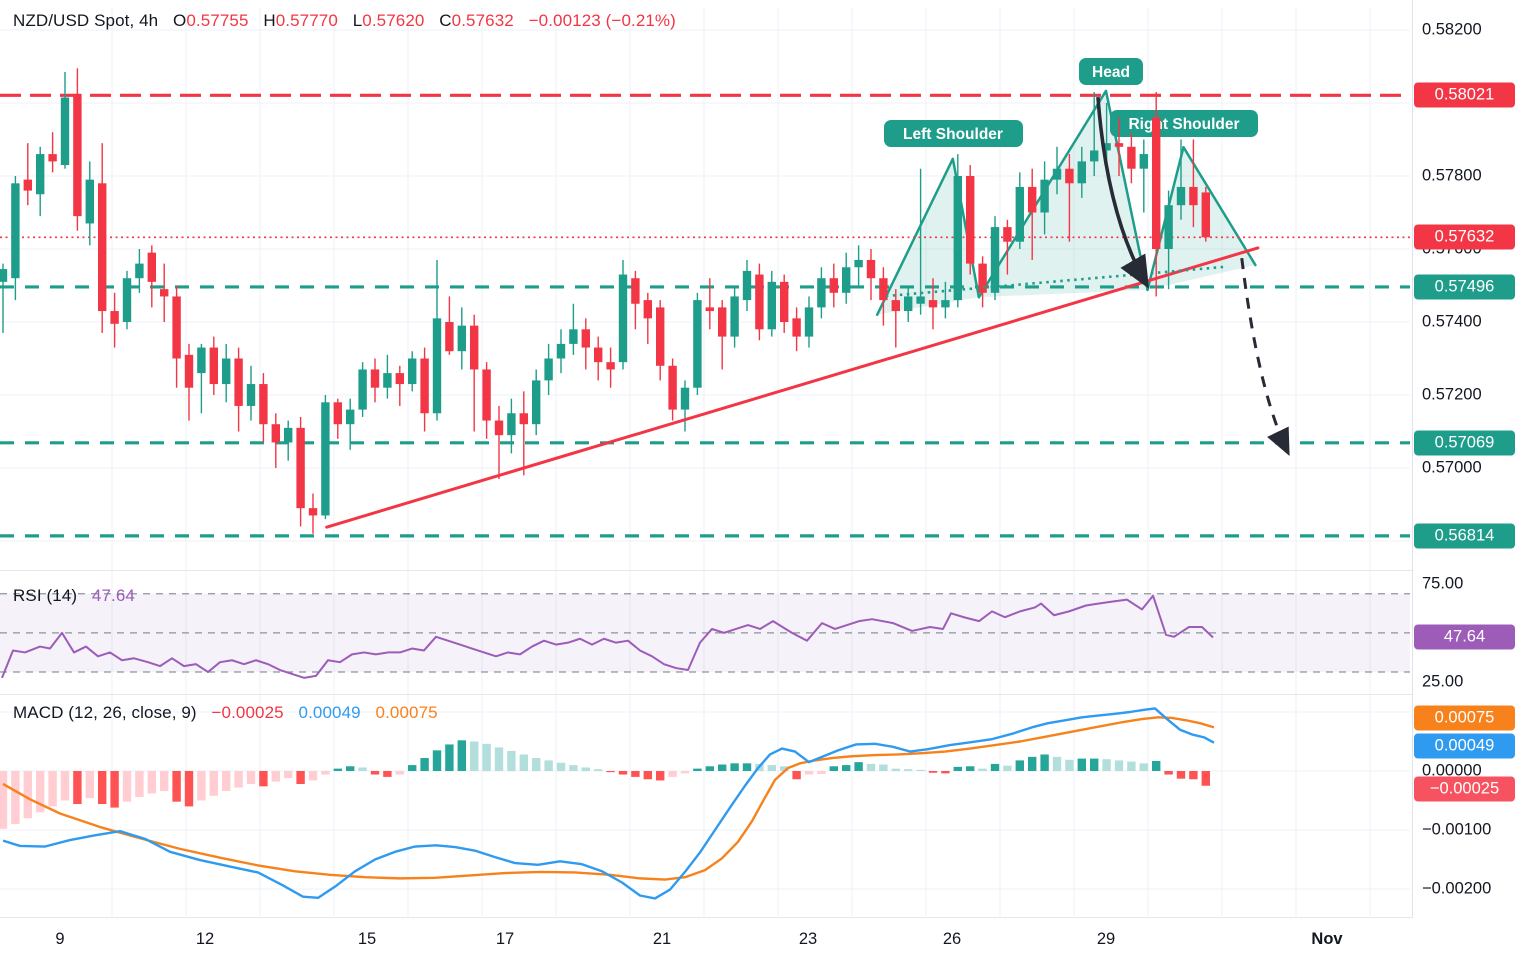 The image size is (1536, 963). What do you see at coordinates (1464, 746) in the screenshot?
I see `price-badge: 0.00049` at bounding box center [1464, 746].